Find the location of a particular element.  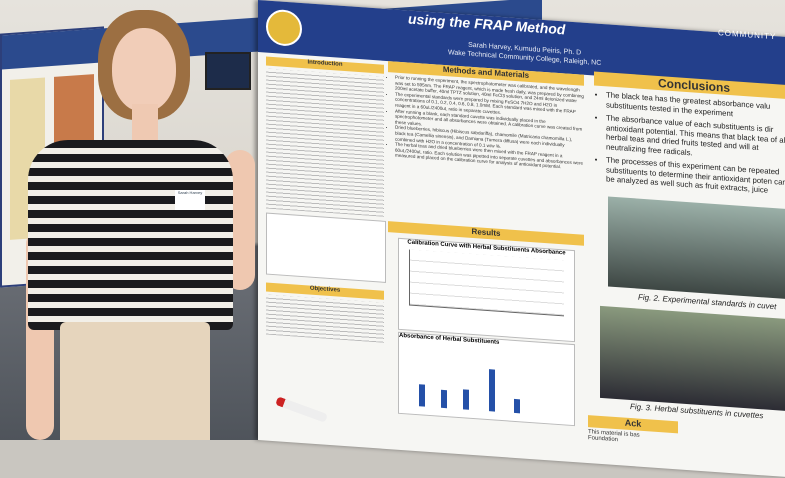

neck is located at coordinates (145, 124).